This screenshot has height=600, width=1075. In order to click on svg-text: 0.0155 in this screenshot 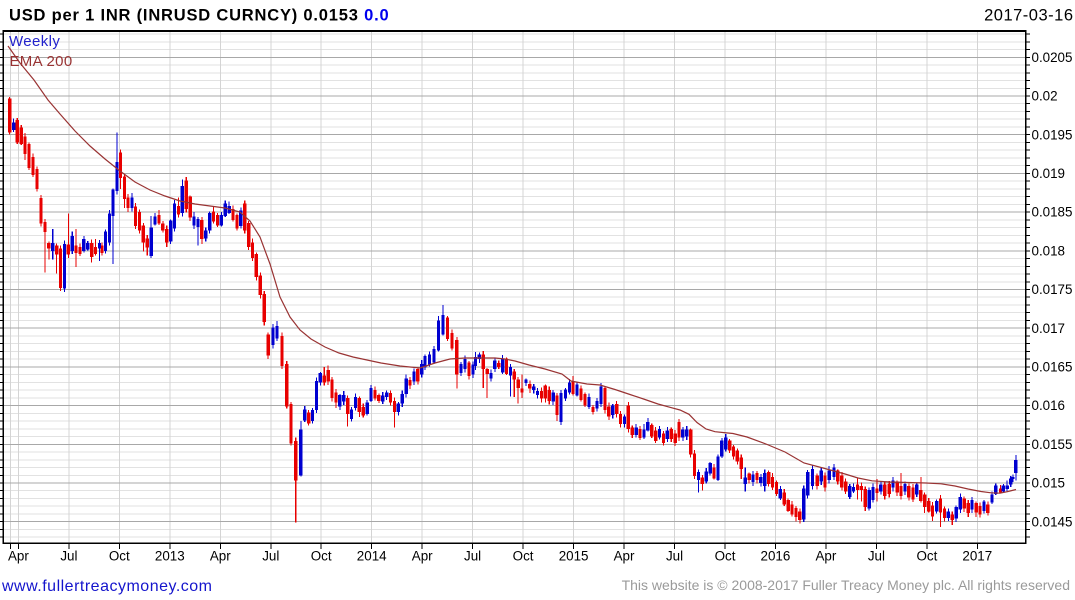, I will do `click(1052, 444)`.